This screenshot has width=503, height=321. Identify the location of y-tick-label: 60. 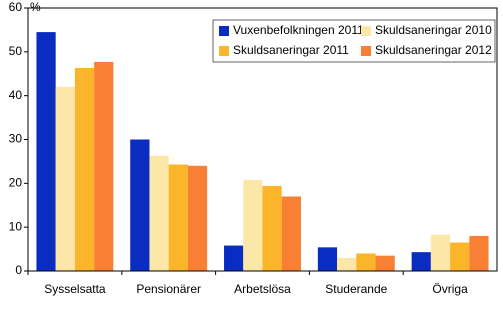
(16, 7).